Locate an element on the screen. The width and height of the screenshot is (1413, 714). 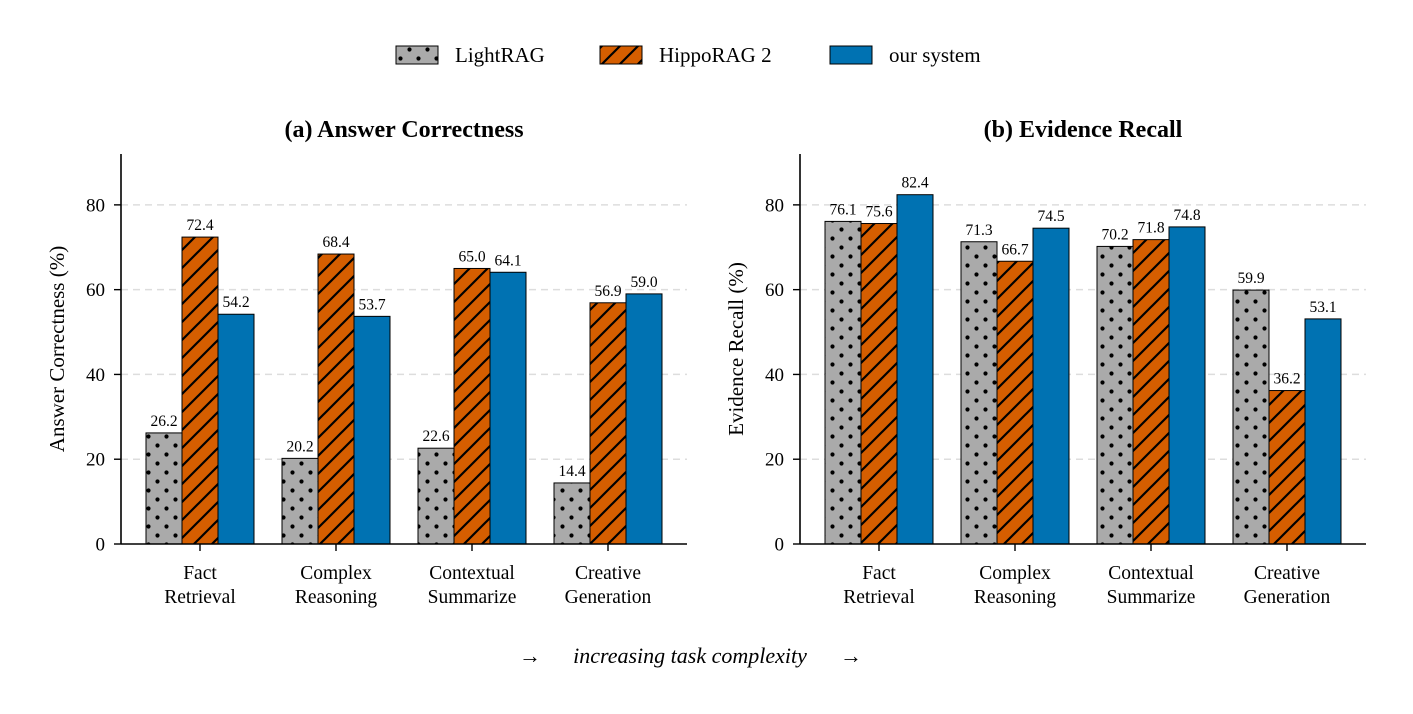
value-label-b-hipporag-2-0: 75.6 is located at coordinates (878, 212).